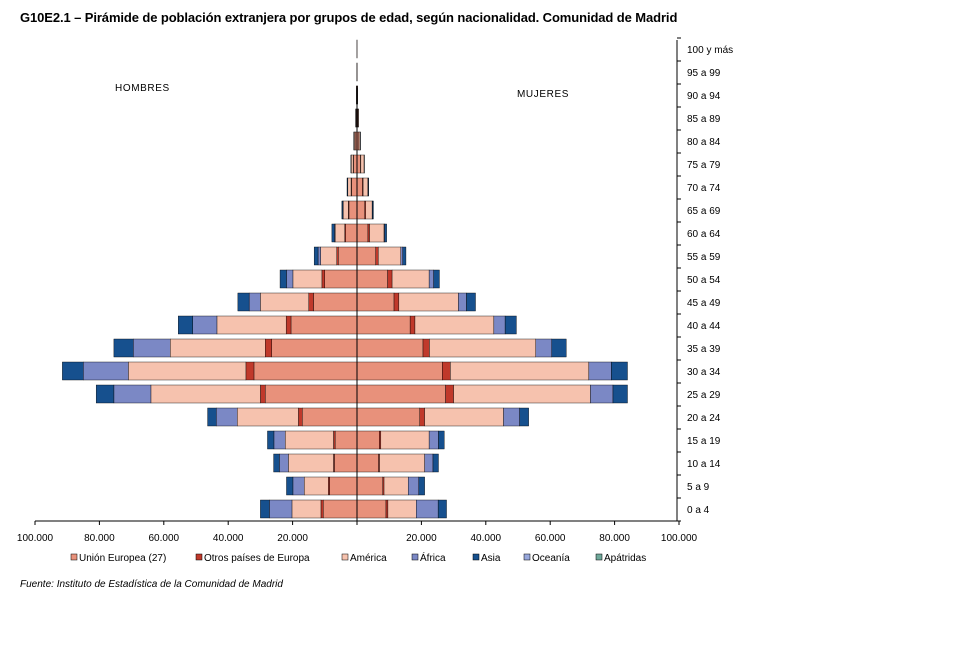 This screenshot has height=667, width=962. I want to click on bar-men-65-a-69-s0, so click(353, 210).